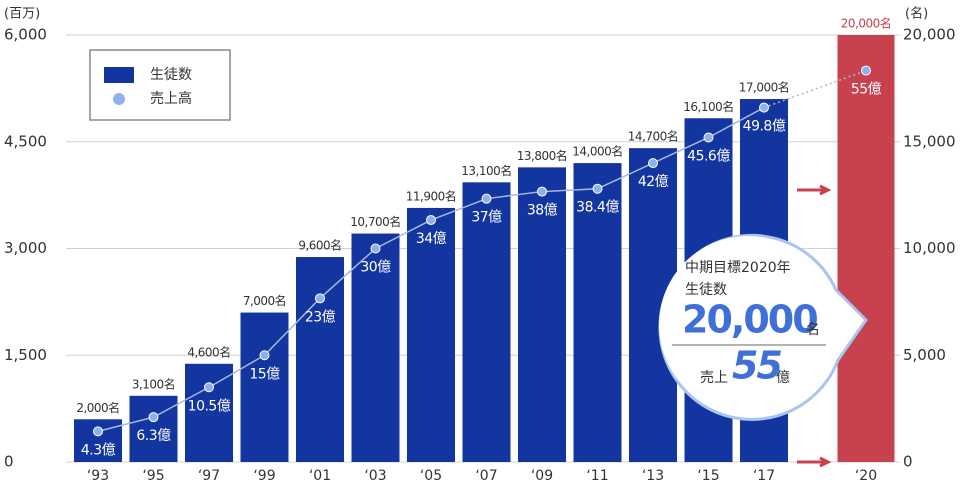 The image size is (961, 483). What do you see at coordinates (764, 475) in the screenshot?
I see `x-tick-label: ‘17` at bounding box center [764, 475].